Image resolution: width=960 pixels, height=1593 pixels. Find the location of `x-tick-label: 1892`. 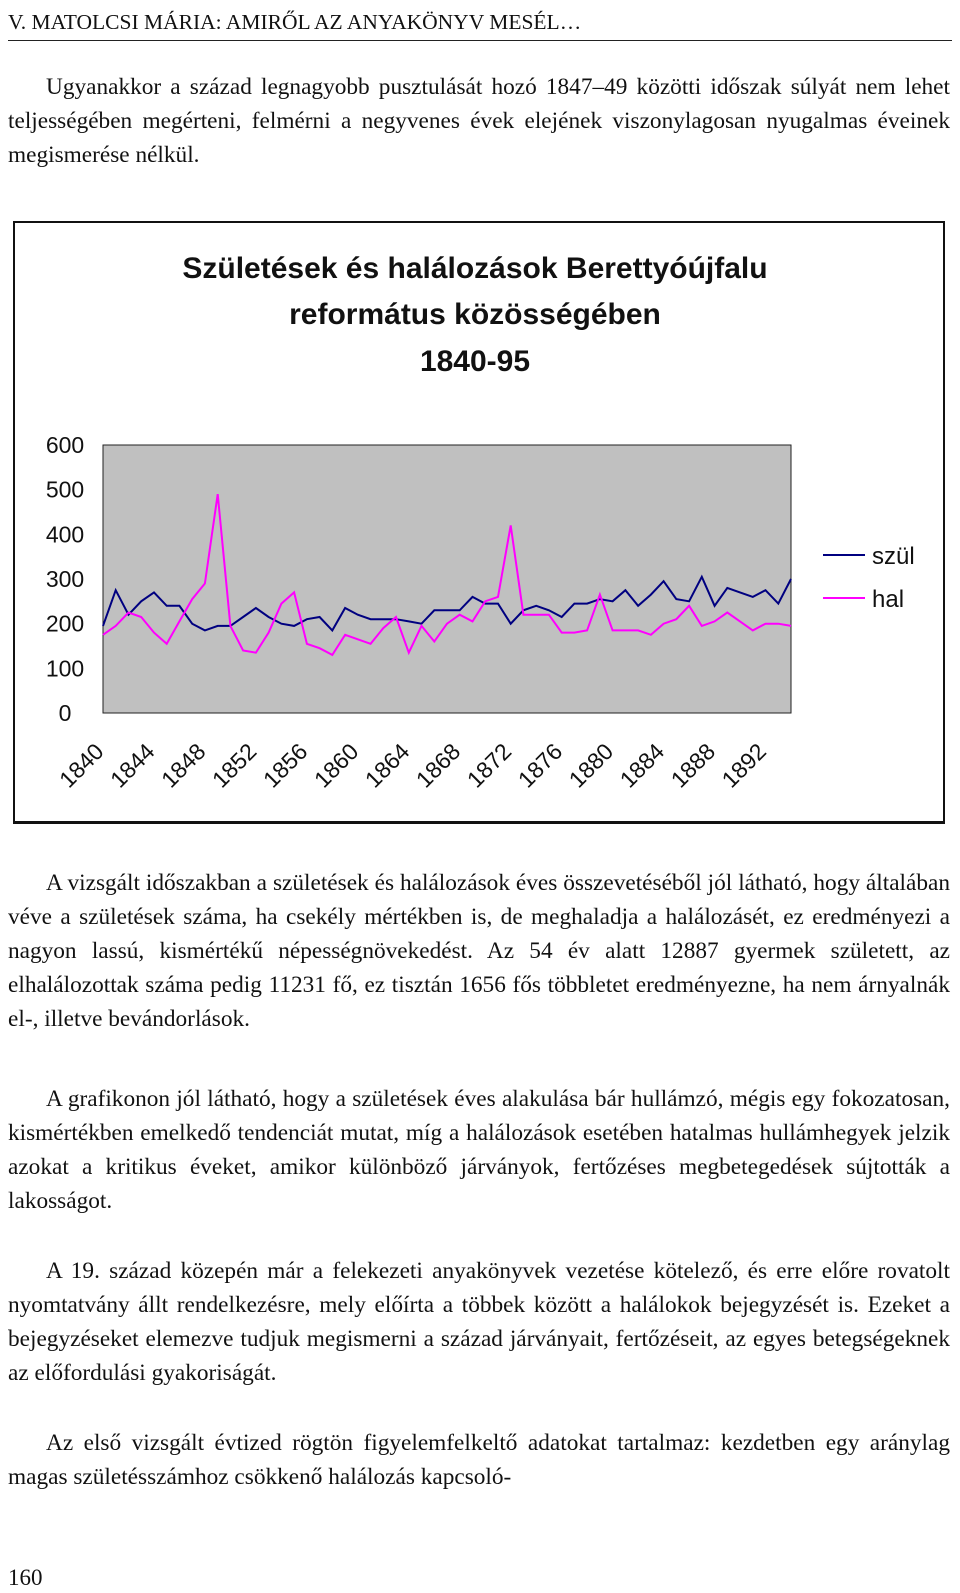

x-tick-label: 1892 is located at coordinates (744, 765).